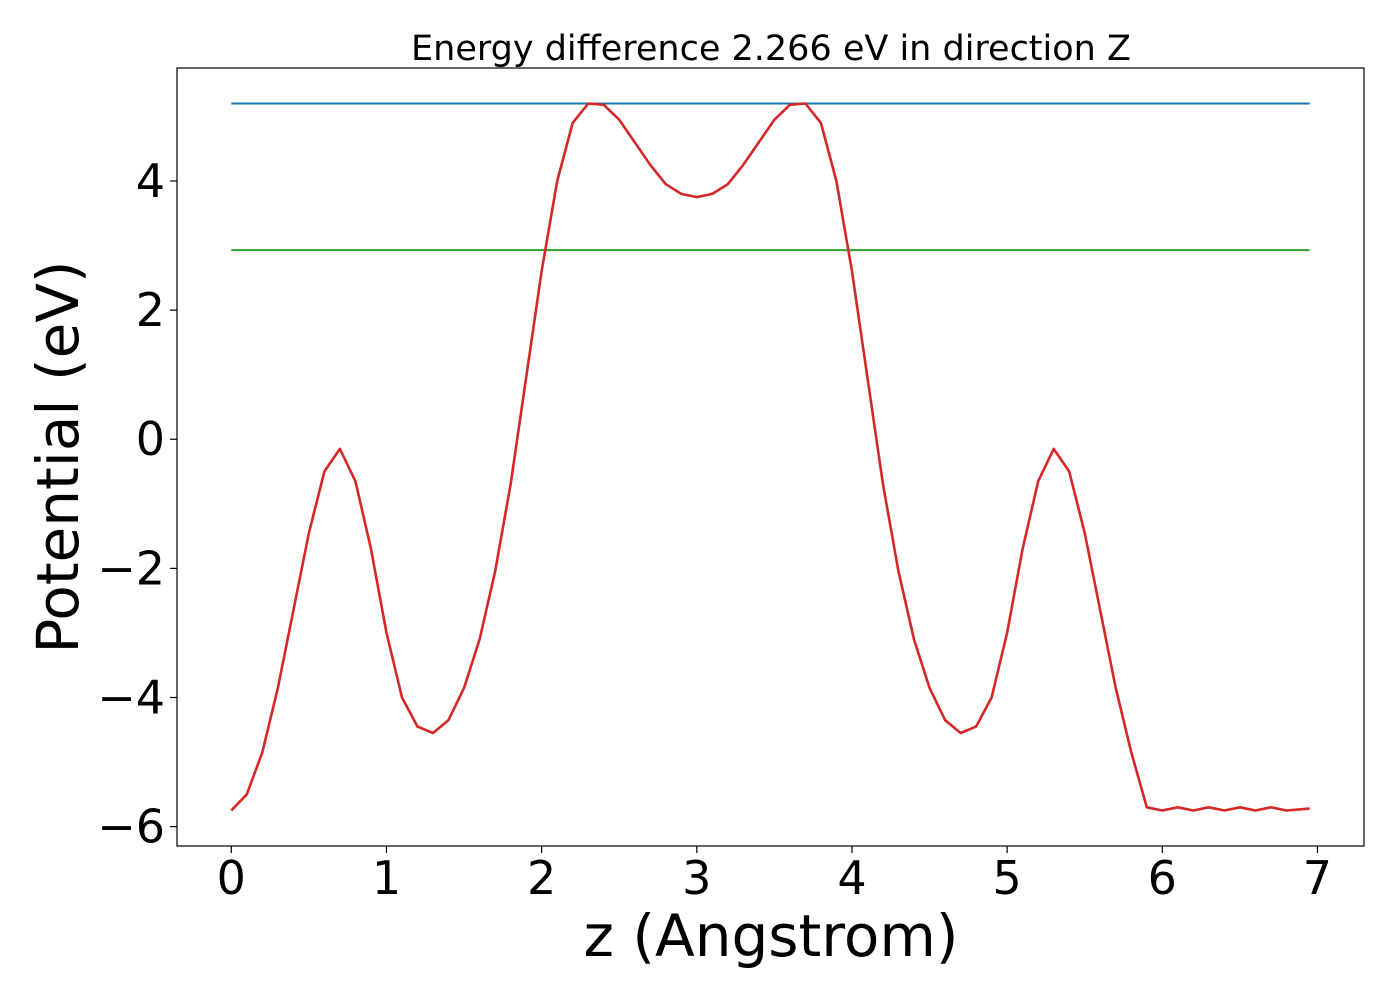  I want to click on y-axis-label: Potential (eV), so click(58, 456).